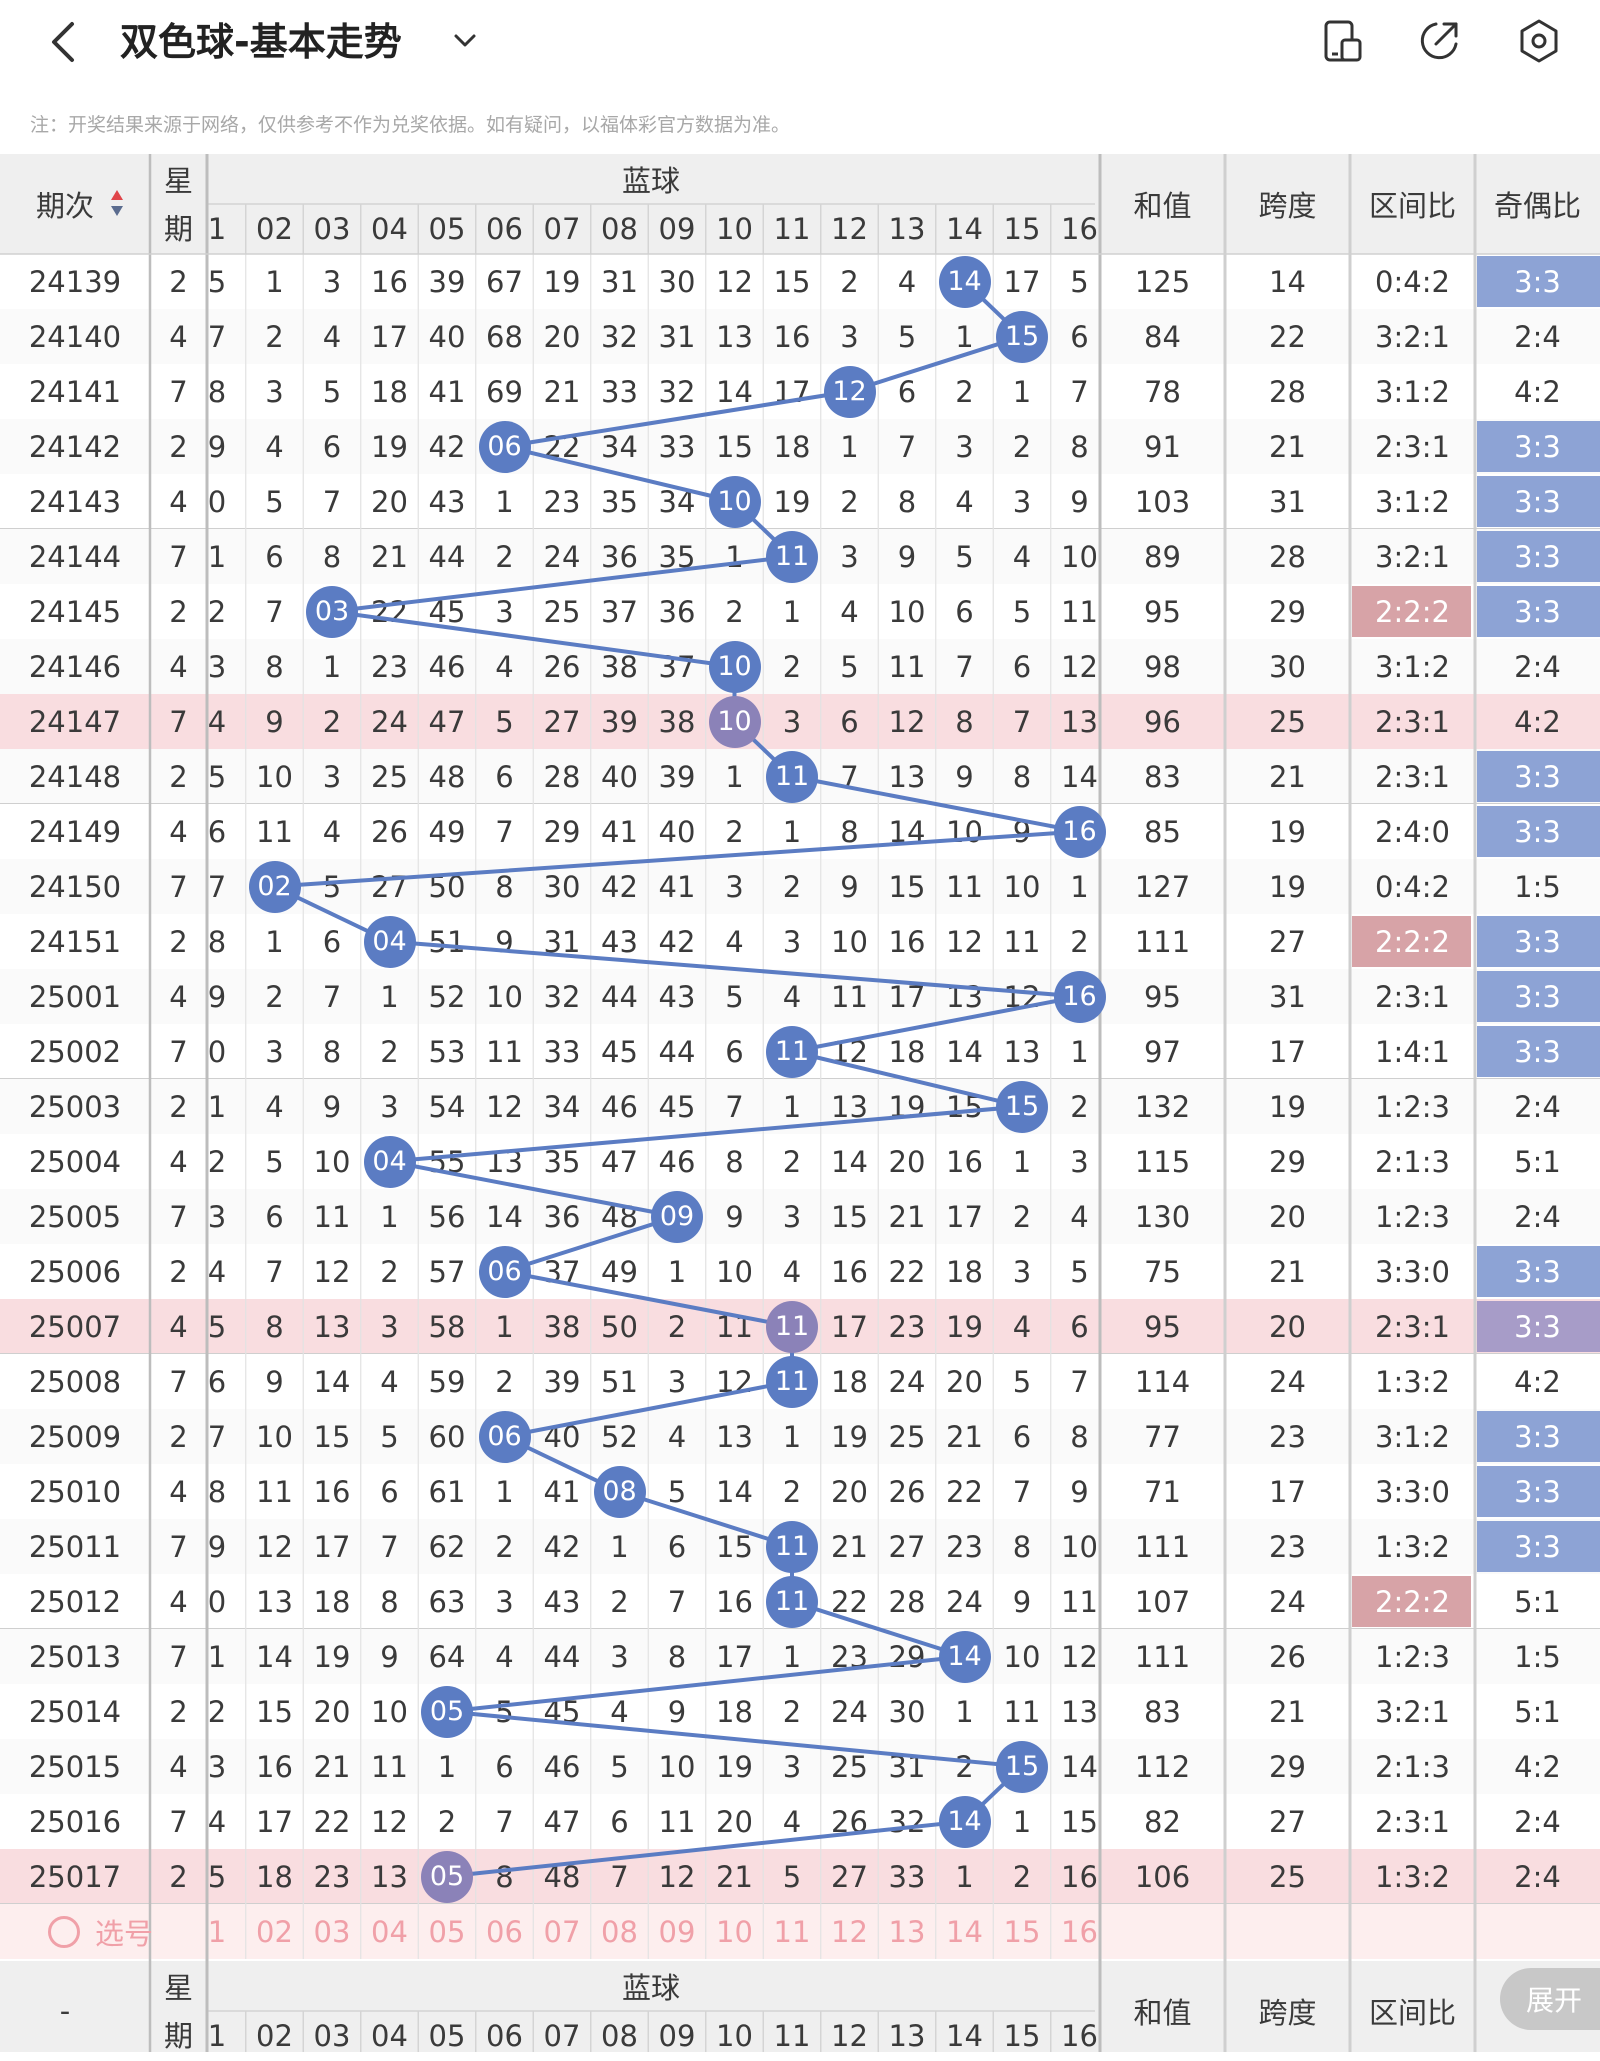 The width and height of the screenshot is (1600, 2061). I want to click on omission-cell: 5, so click(332, 886).